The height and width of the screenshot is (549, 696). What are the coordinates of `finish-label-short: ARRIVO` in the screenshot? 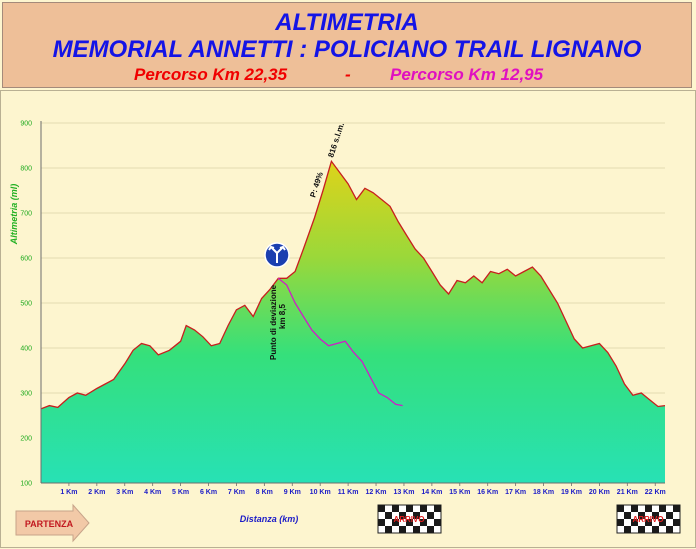 It's located at (408, 519).